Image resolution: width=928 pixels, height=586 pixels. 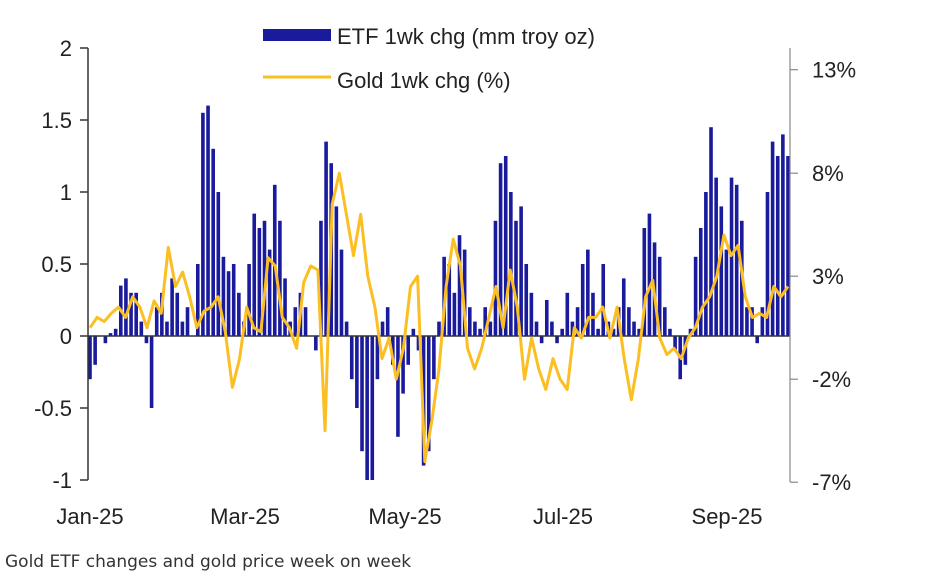 What do you see at coordinates (62, 480) in the screenshot?
I see `left-tick-label: -1` at bounding box center [62, 480].